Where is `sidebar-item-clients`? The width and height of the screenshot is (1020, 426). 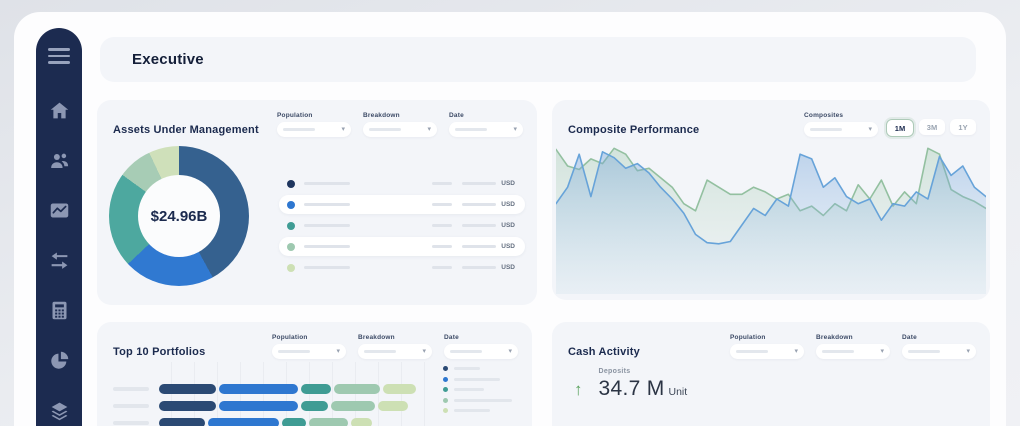 sidebar-item-clients is located at coordinates (59, 163).